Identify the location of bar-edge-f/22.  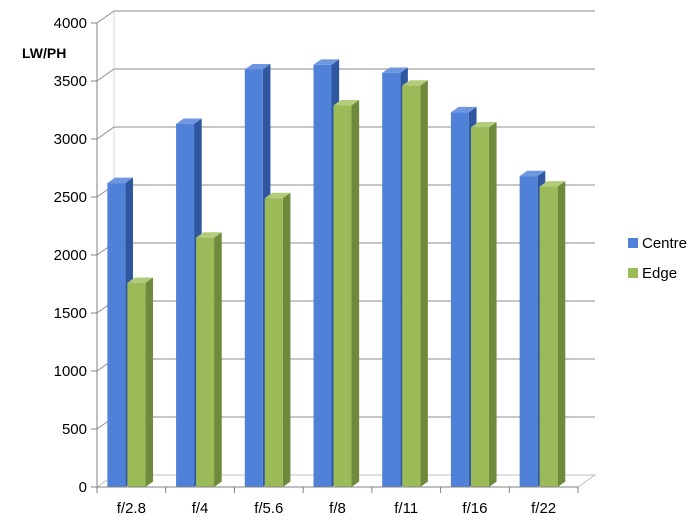
(552, 334).